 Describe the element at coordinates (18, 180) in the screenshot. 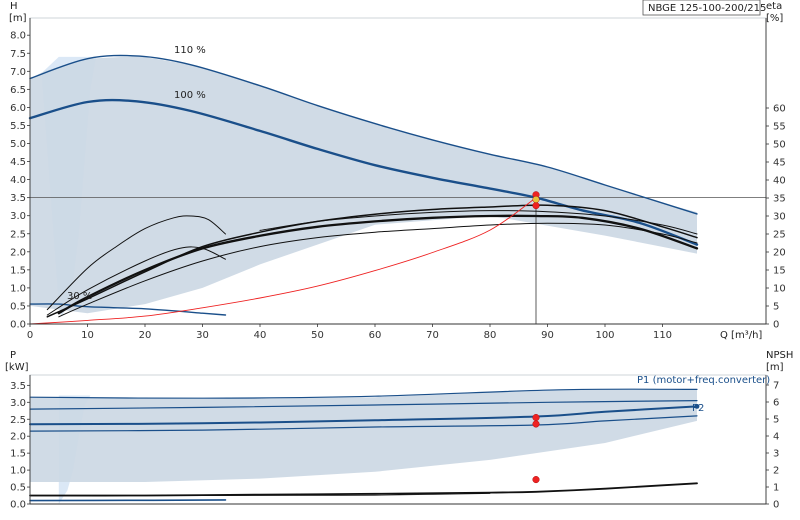

I see `upper-left-tick-label: 4.0` at that location.